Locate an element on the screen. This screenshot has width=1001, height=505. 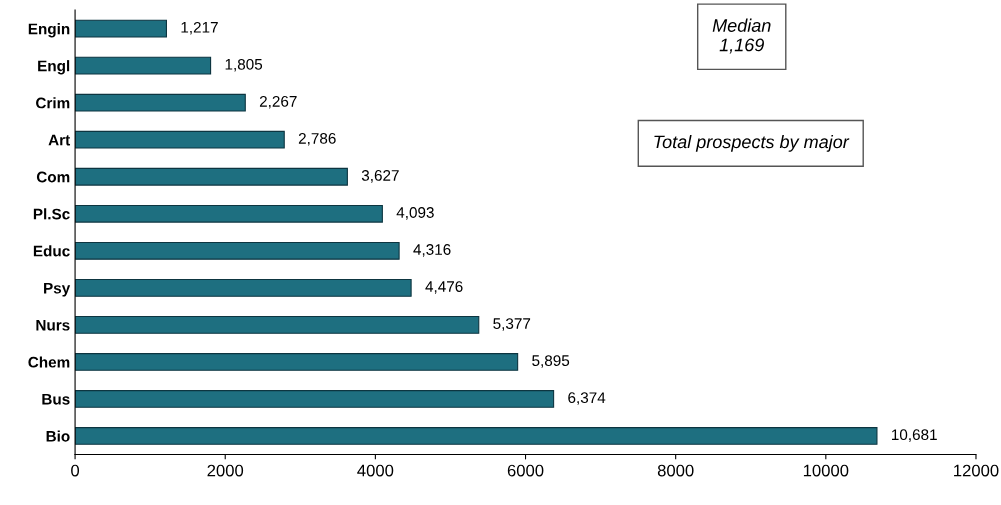
y-tick-label: Pl.Sc is located at coordinates (51, 214).